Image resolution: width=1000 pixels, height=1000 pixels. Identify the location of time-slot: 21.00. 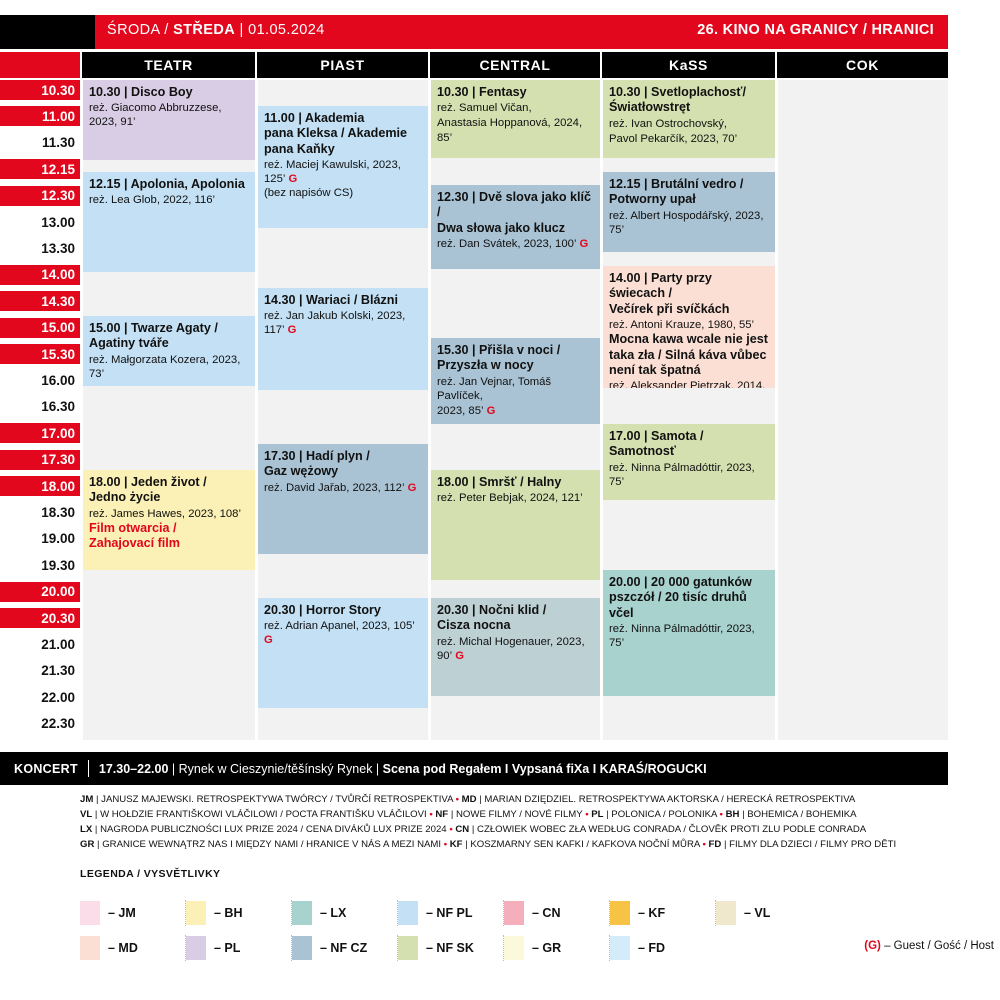
(58, 644).